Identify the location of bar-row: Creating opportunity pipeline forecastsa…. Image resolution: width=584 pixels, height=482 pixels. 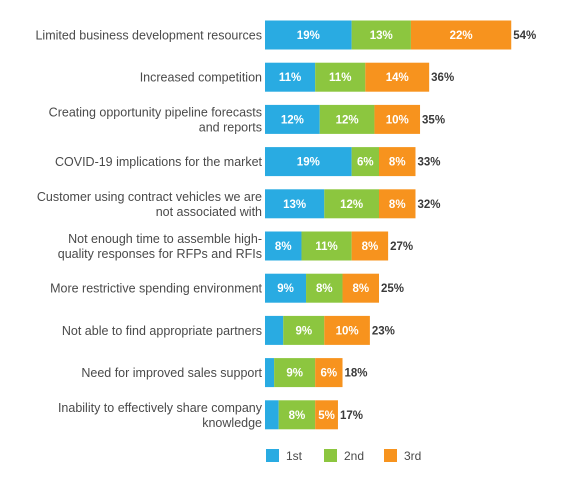
(247, 119).